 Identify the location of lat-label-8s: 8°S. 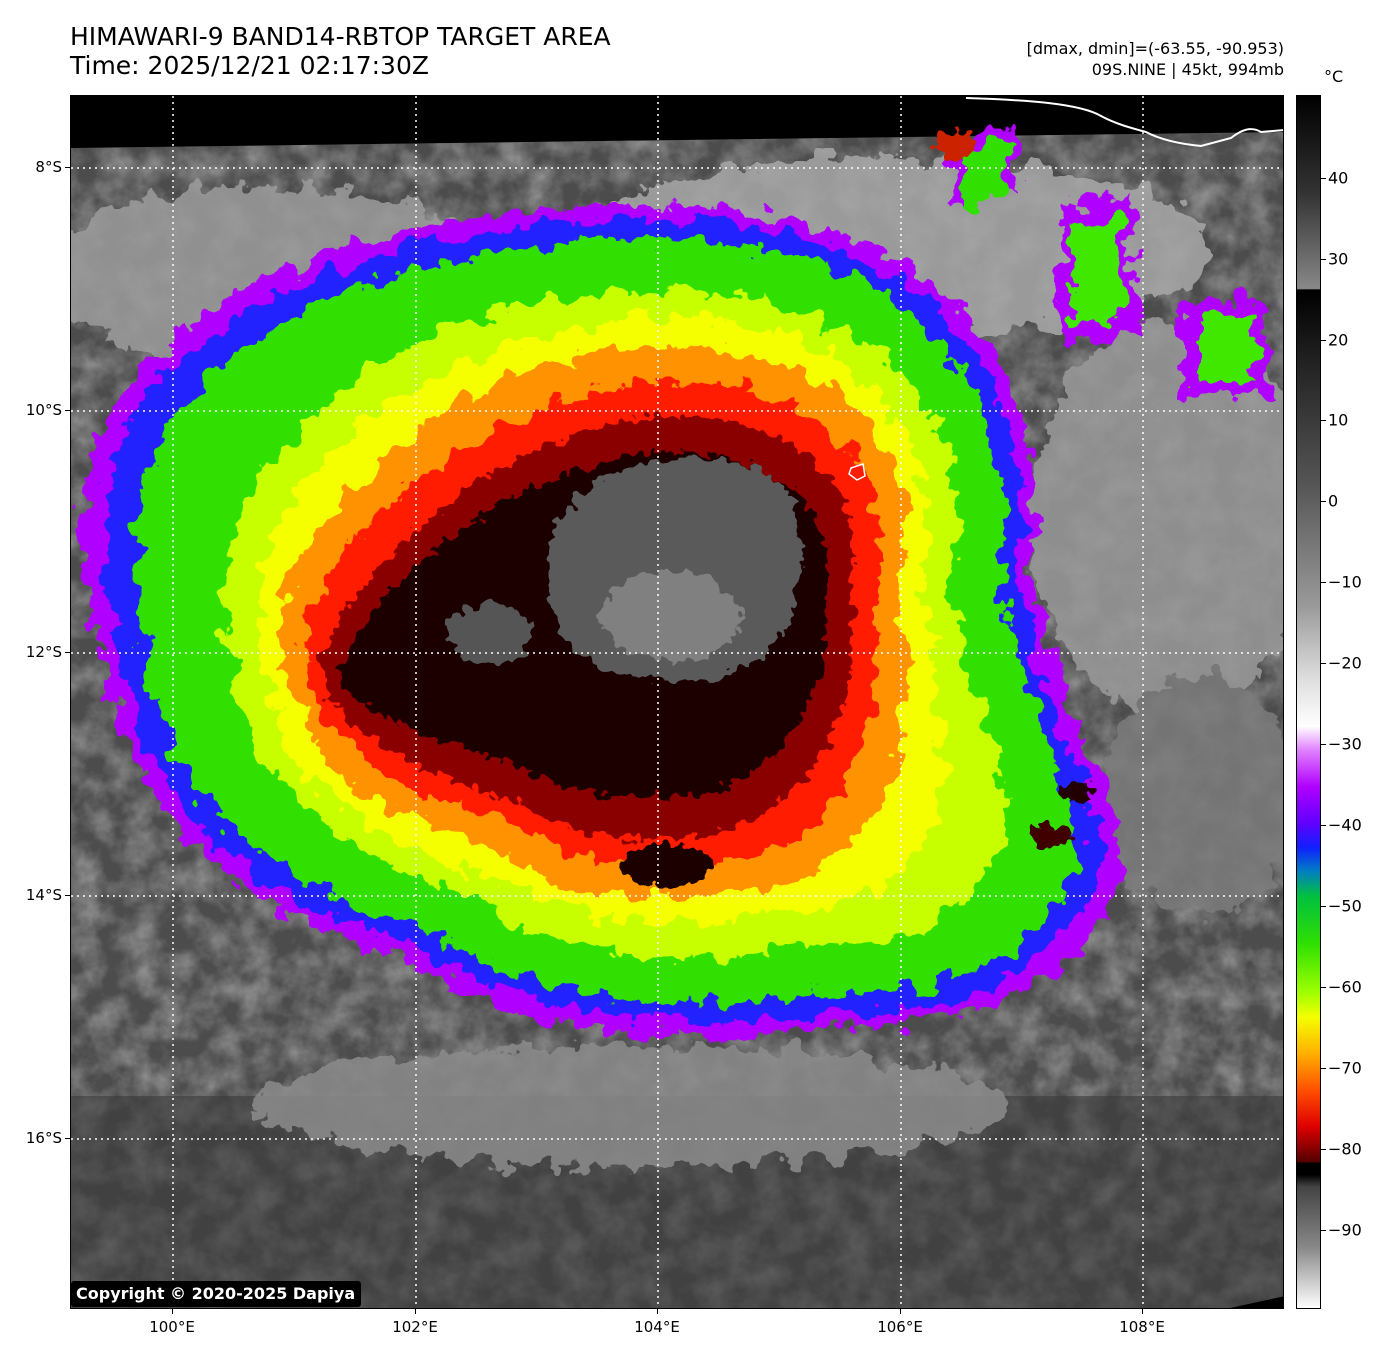
(48, 167).